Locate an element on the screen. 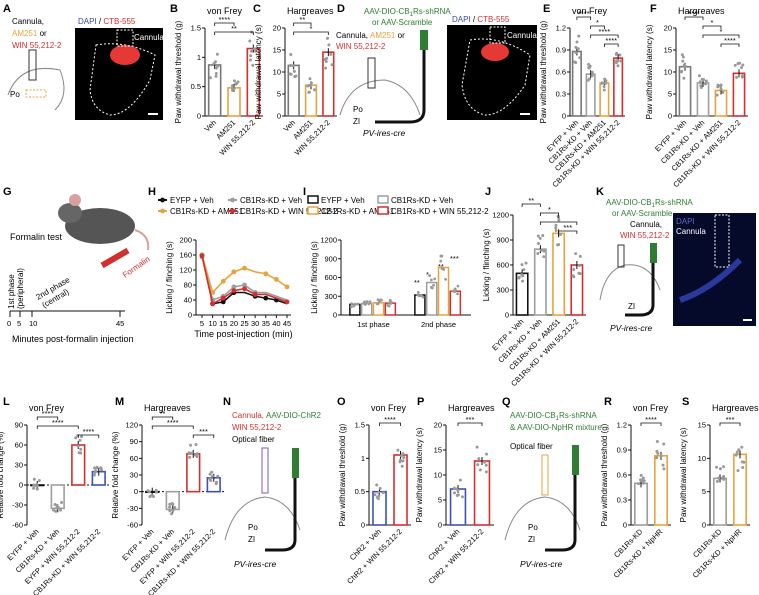 This screenshot has height=595, width=759. chart-s-bar is located at coordinates (739, 489).